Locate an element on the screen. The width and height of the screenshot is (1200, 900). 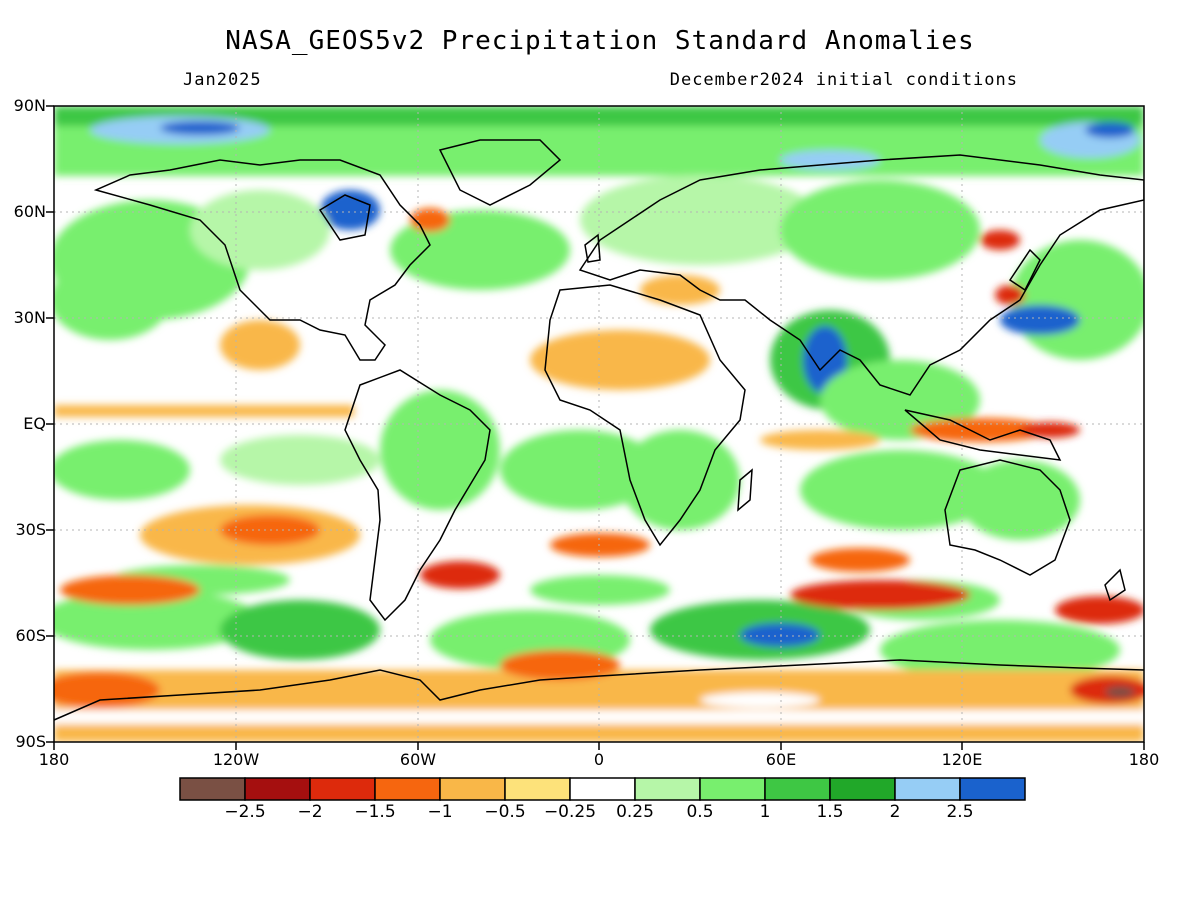
colorbar-label: −0.5 is located at coordinates (505, 812).